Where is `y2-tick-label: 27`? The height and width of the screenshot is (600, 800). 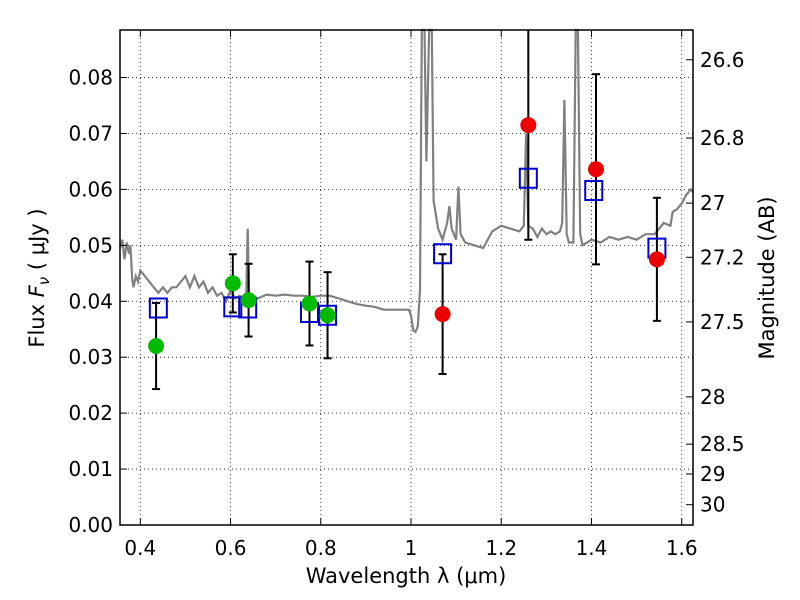
y2-tick-label: 27 is located at coordinates (712, 203).